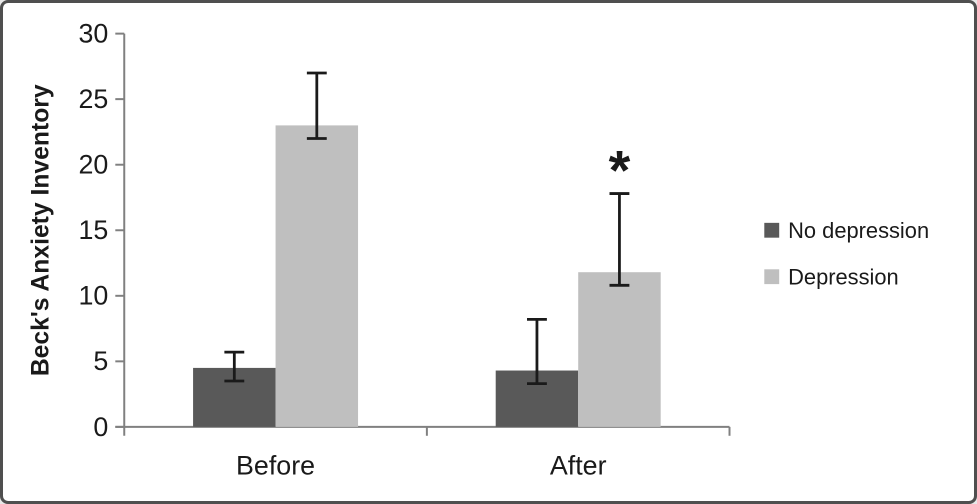 This screenshot has width=977, height=504. Describe the element at coordinates (275, 465) in the screenshot. I see `x-axis-label-before: Before` at that location.